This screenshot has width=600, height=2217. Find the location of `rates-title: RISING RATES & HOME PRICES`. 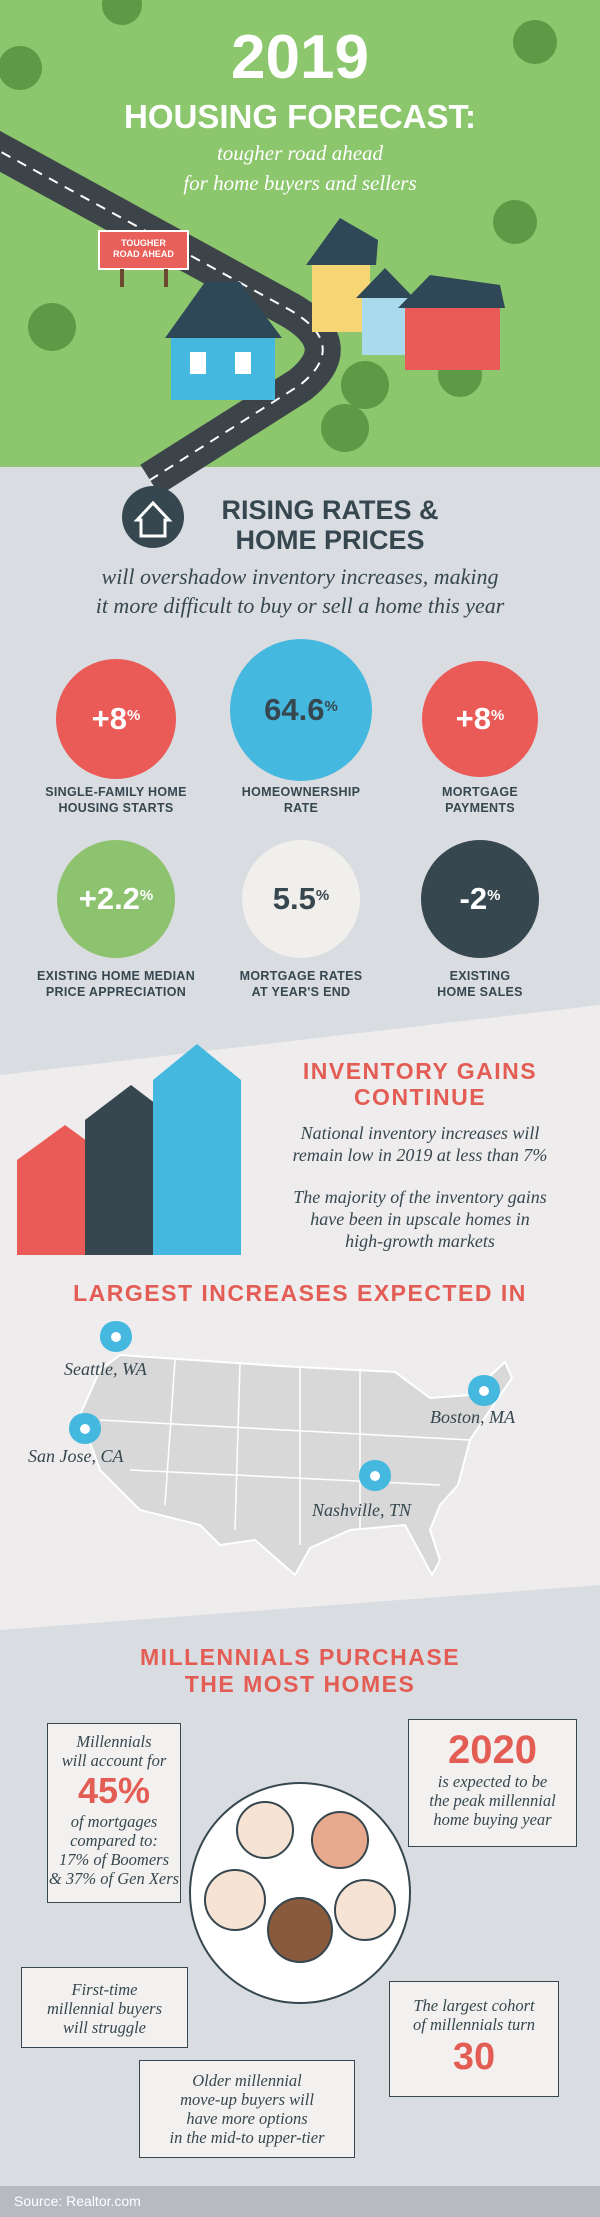

rates-title: RISING RATES & HOME PRICES is located at coordinates (330, 525).